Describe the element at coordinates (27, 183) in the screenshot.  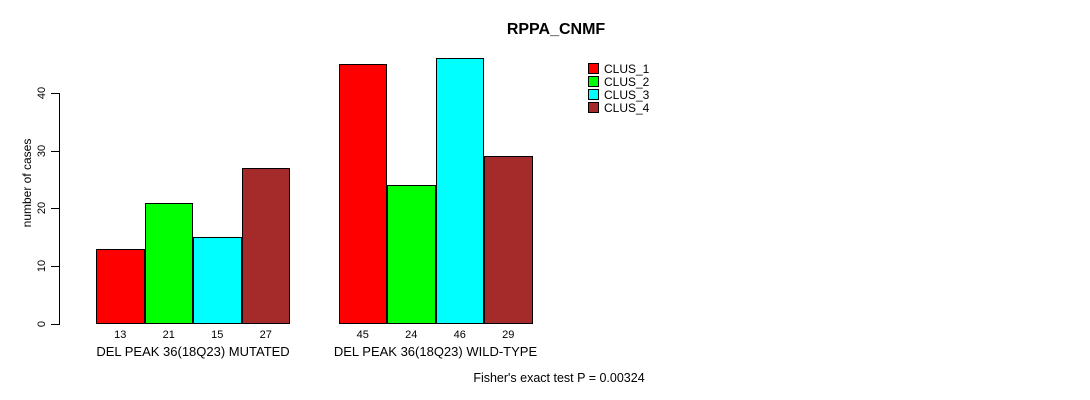
I see `y-axis-label: number of cases` at that location.